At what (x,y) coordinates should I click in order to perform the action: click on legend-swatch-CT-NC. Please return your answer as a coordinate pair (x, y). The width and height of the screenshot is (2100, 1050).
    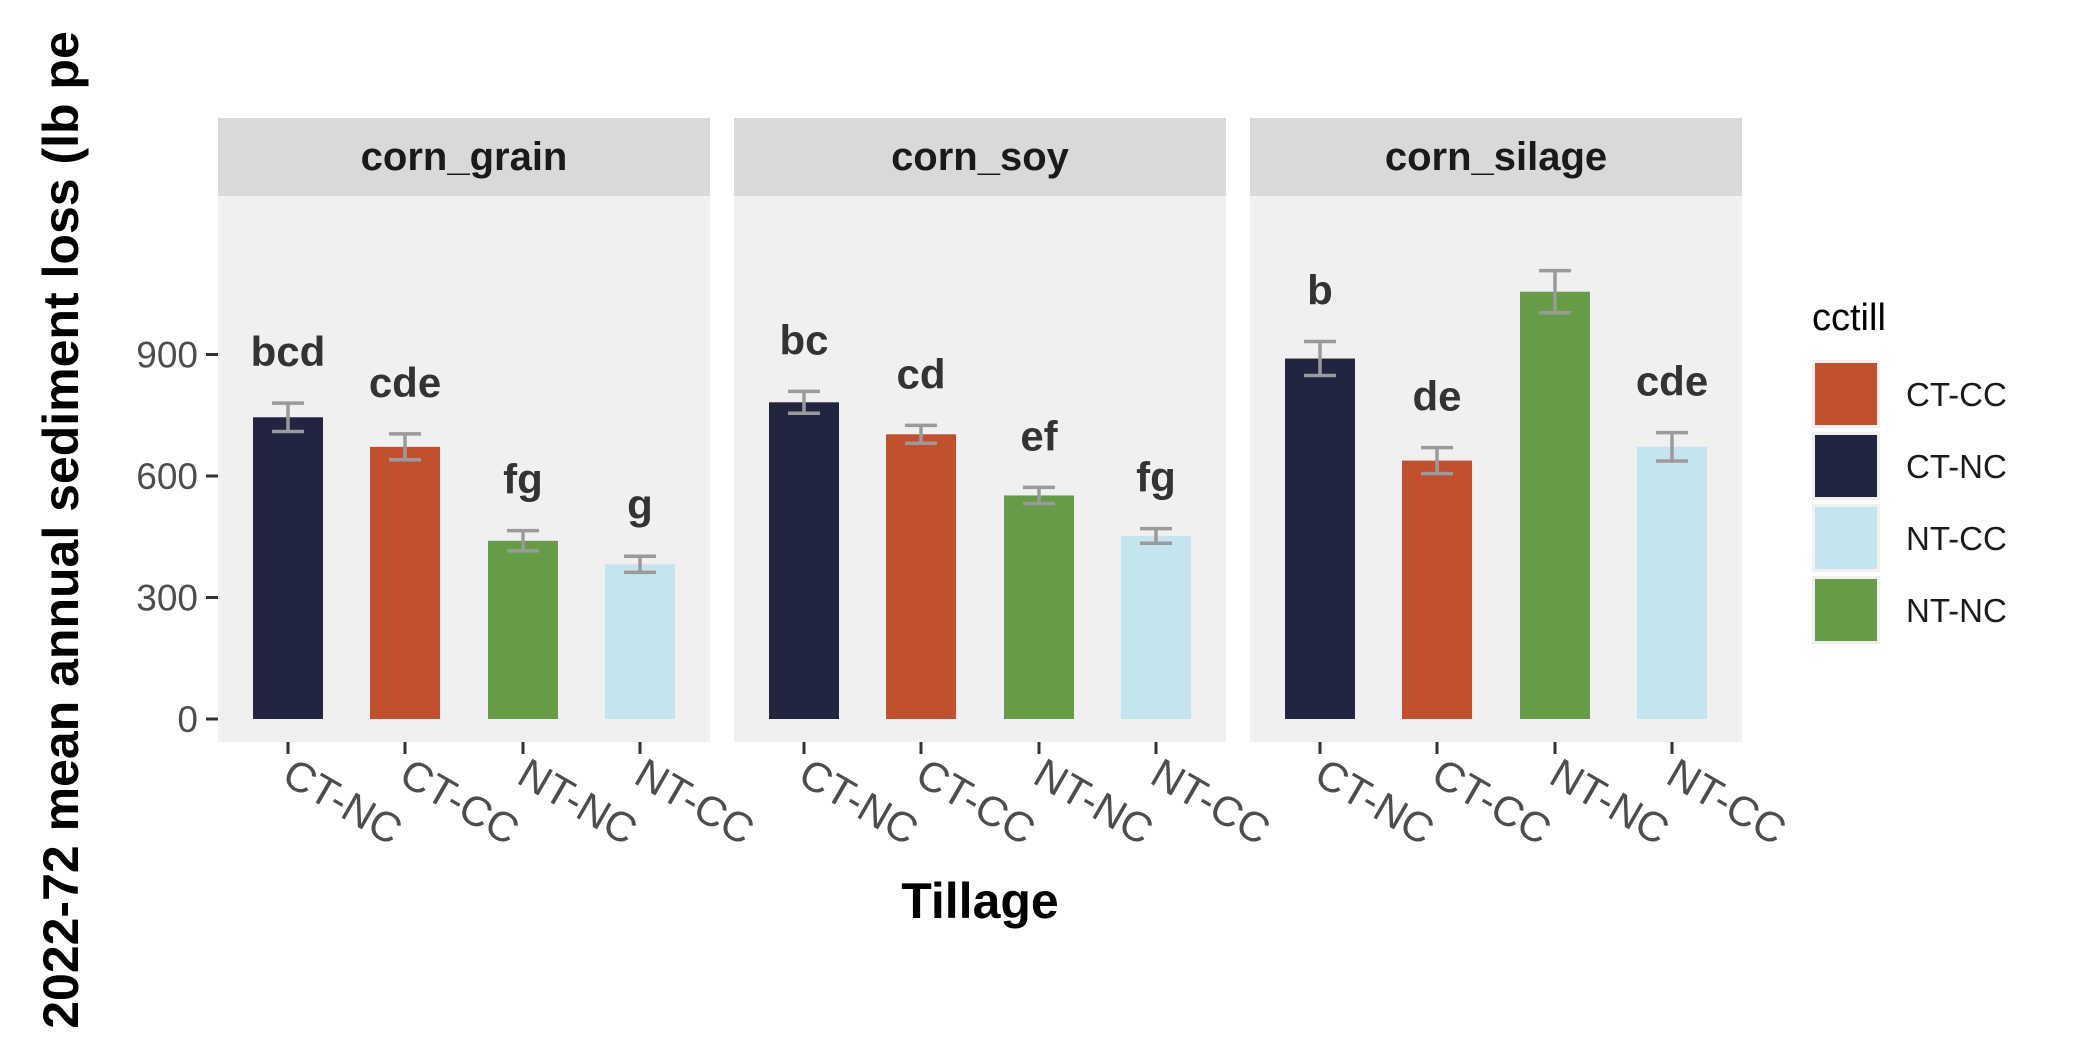
    Looking at the image, I should click on (1846, 466).